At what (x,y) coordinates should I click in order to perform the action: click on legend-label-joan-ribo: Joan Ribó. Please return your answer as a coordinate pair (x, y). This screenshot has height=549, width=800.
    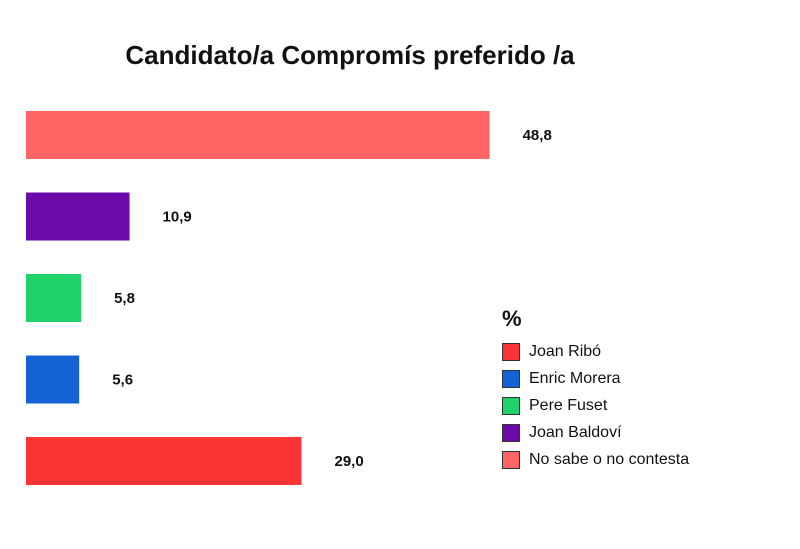
    Looking at the image, I should click on (565, 351).